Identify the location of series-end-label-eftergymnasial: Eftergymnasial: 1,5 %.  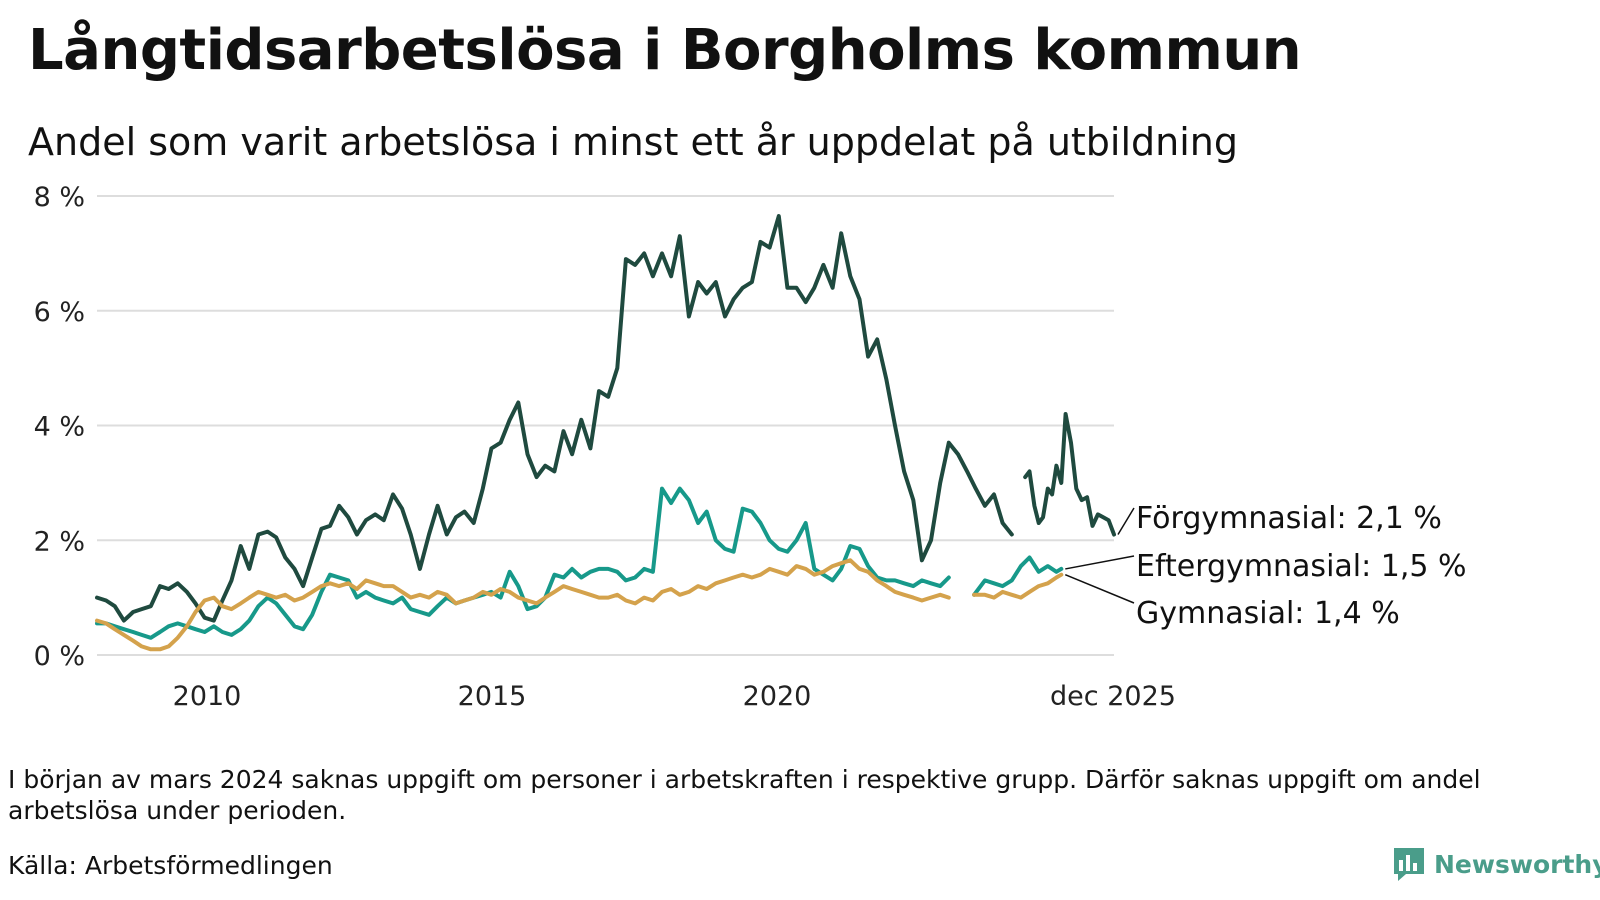
(1301, 566).